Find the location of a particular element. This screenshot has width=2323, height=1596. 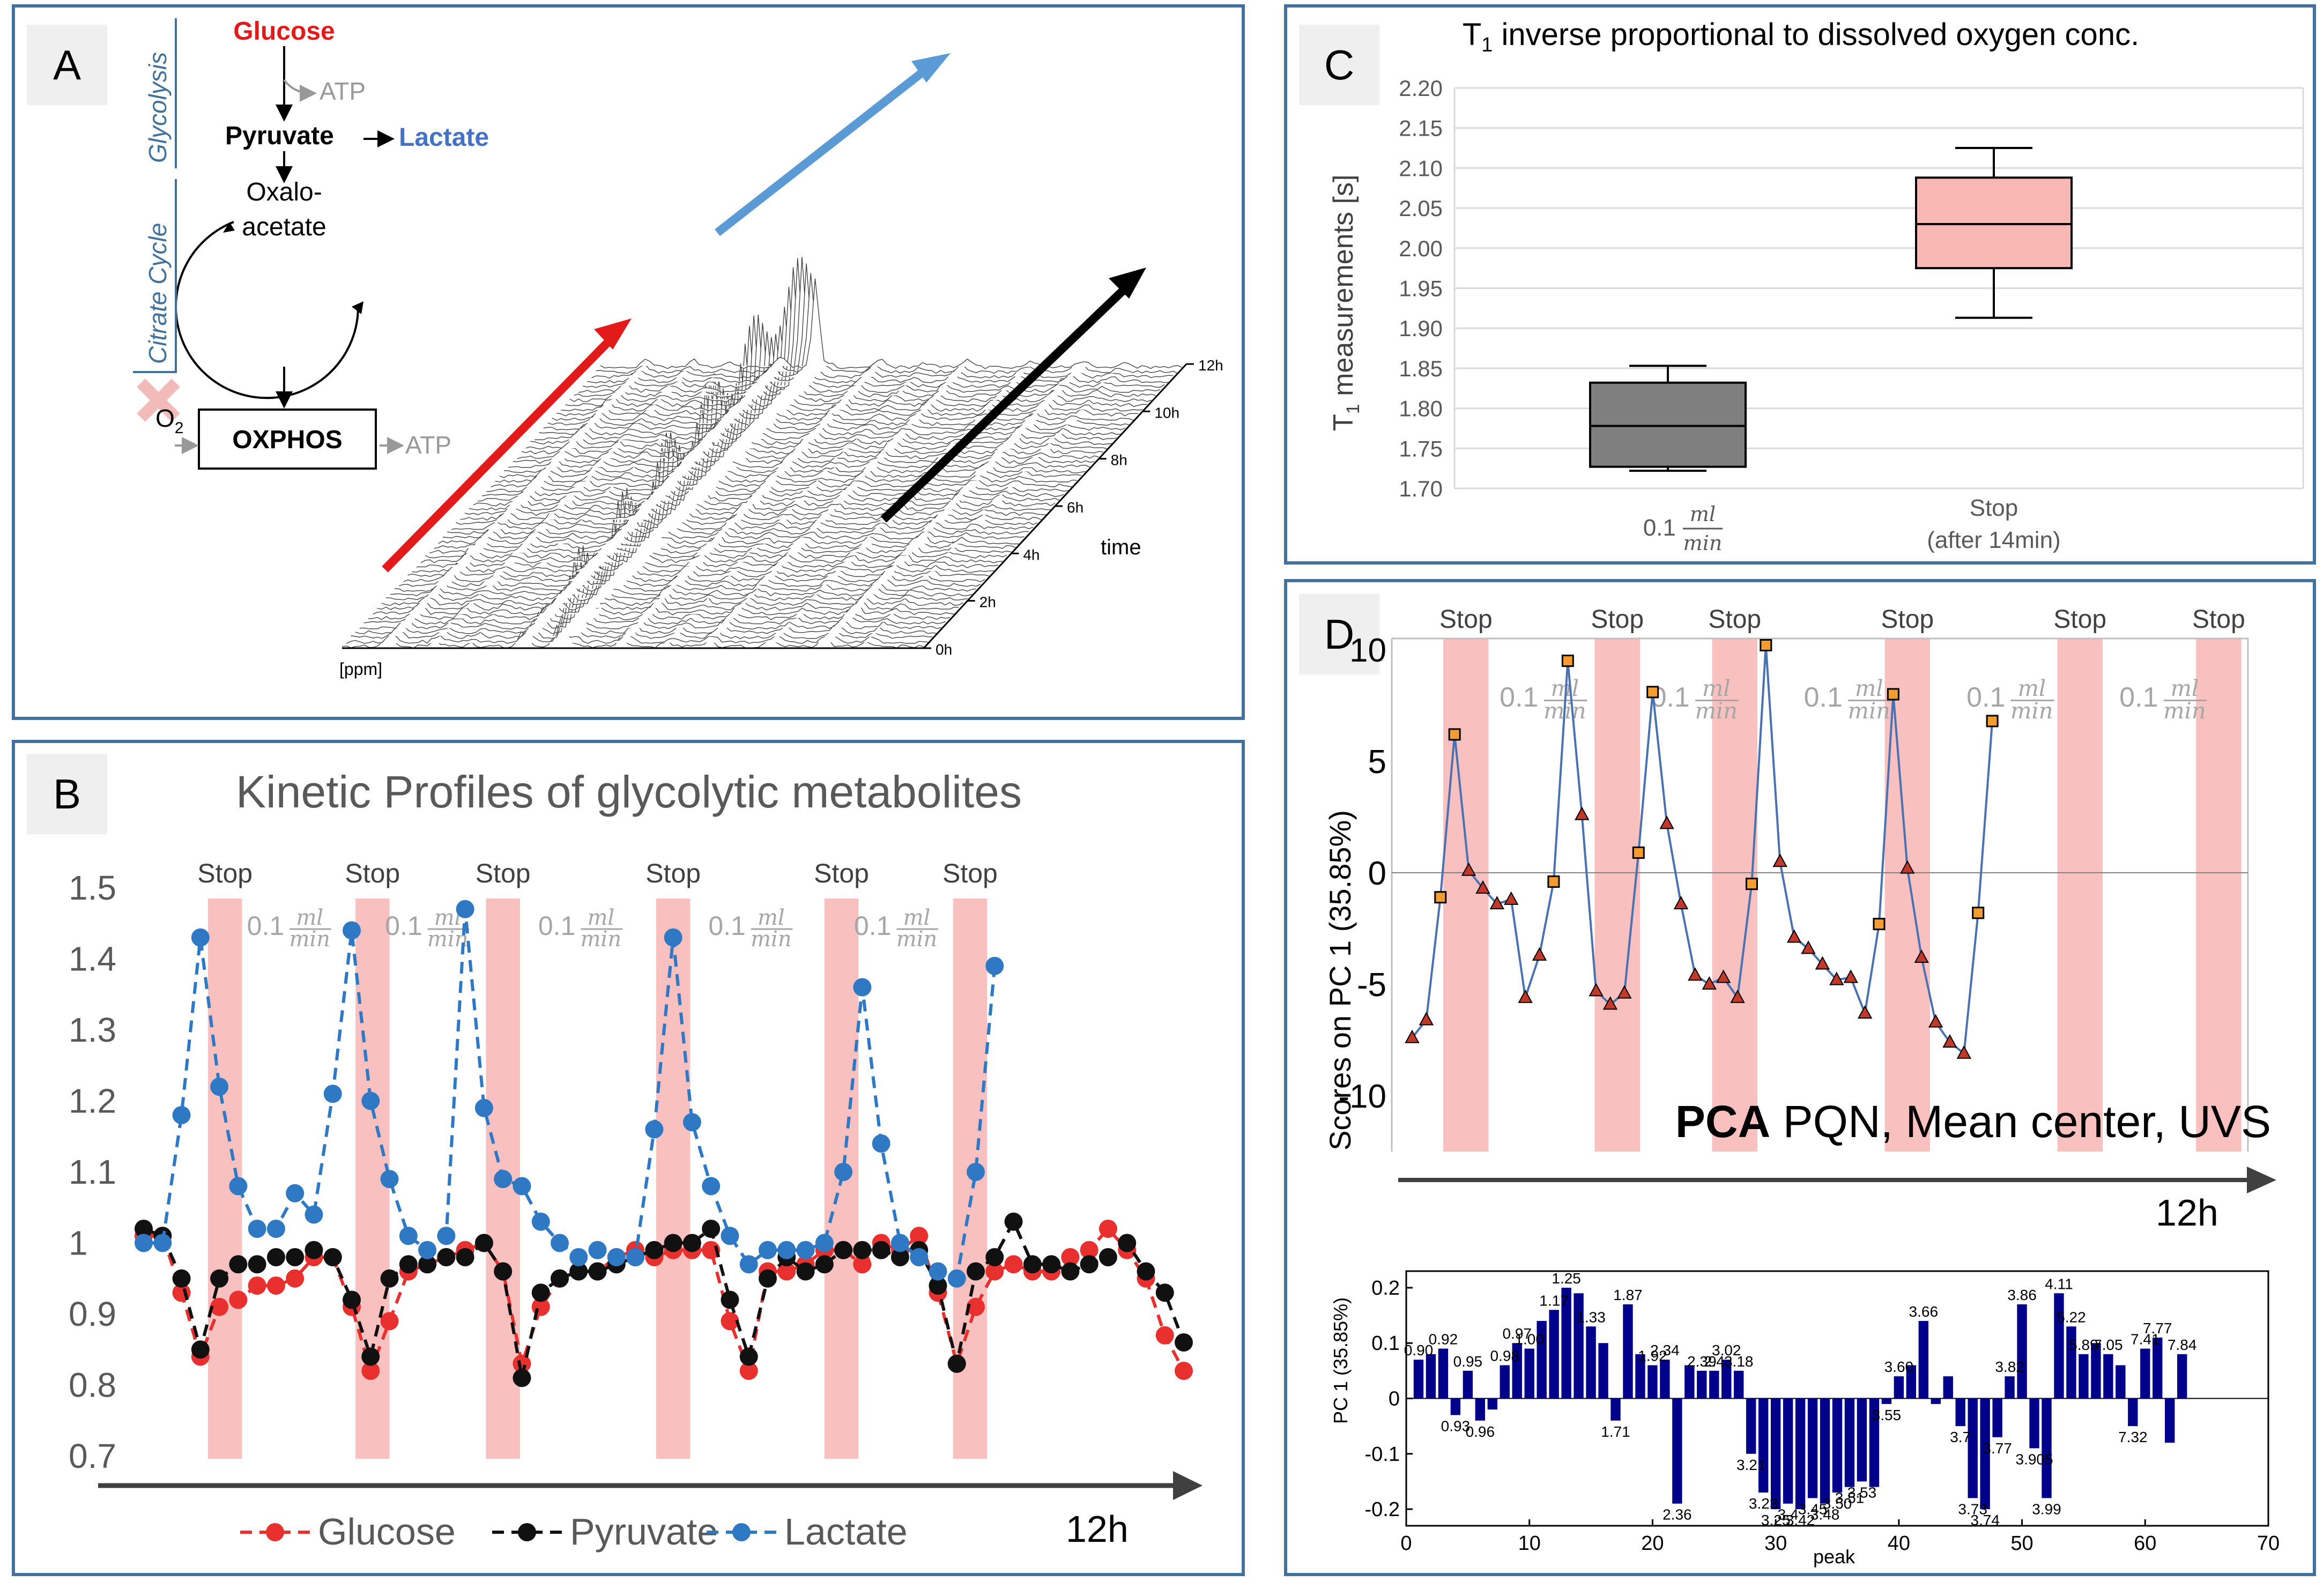

peak-label: 1.00 is located at coordinates (1529, 1340).